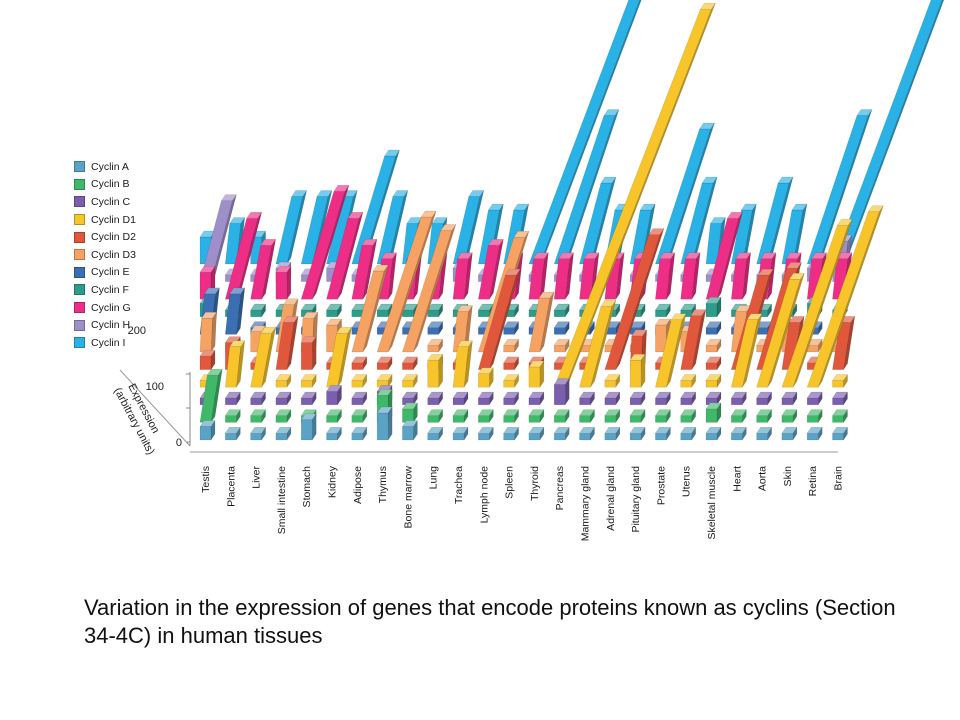 The width and height of the screenshot is (960, 720). Describe the element at coordinates (662, 433) in the screenshot. I see `bar-cyclin-a-prostate` at that location.